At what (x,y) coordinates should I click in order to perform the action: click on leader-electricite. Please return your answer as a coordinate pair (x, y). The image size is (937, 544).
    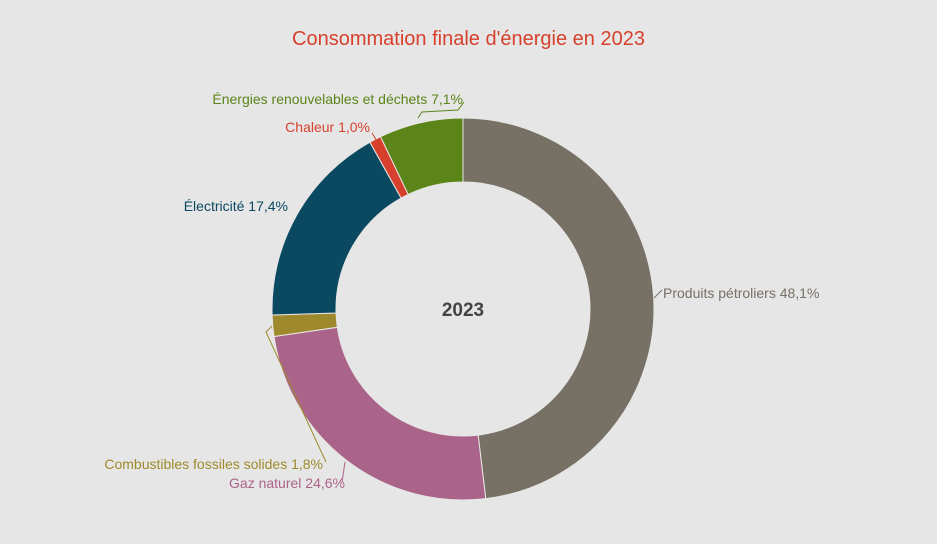
    Looking at the image, I should click on (304, 215).